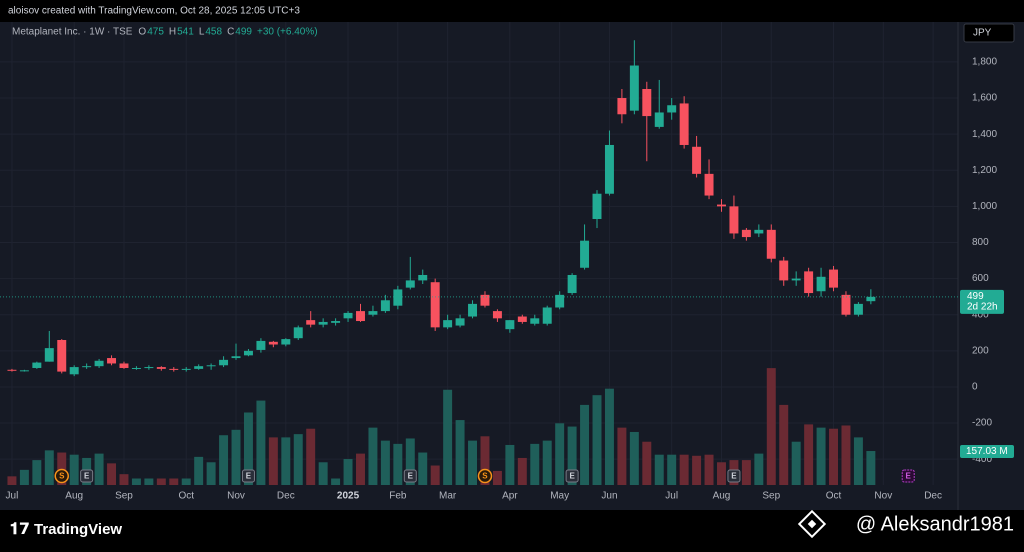  I want to click on volume-tag-value: 157.03 M, so click(987, 451).